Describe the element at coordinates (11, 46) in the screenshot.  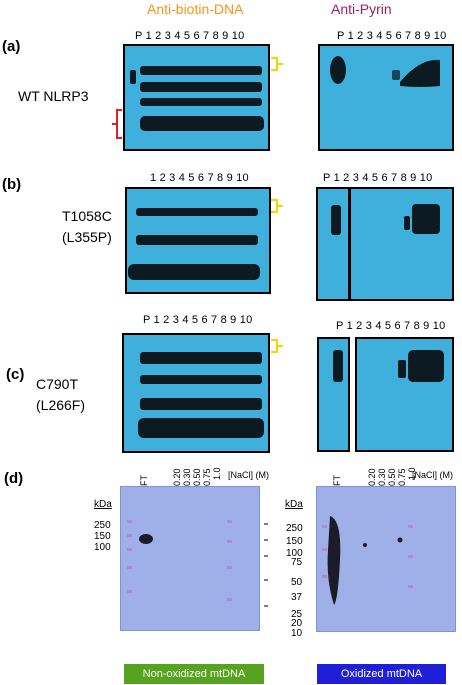
I see `panel-a-label: (a)` at that location.